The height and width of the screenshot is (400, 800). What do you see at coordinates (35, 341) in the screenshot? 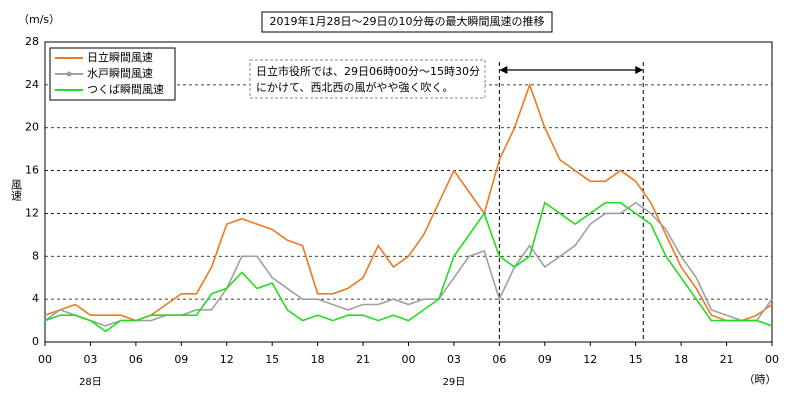
I see `y-tick-label: 0` at bounding box center [35, 341].